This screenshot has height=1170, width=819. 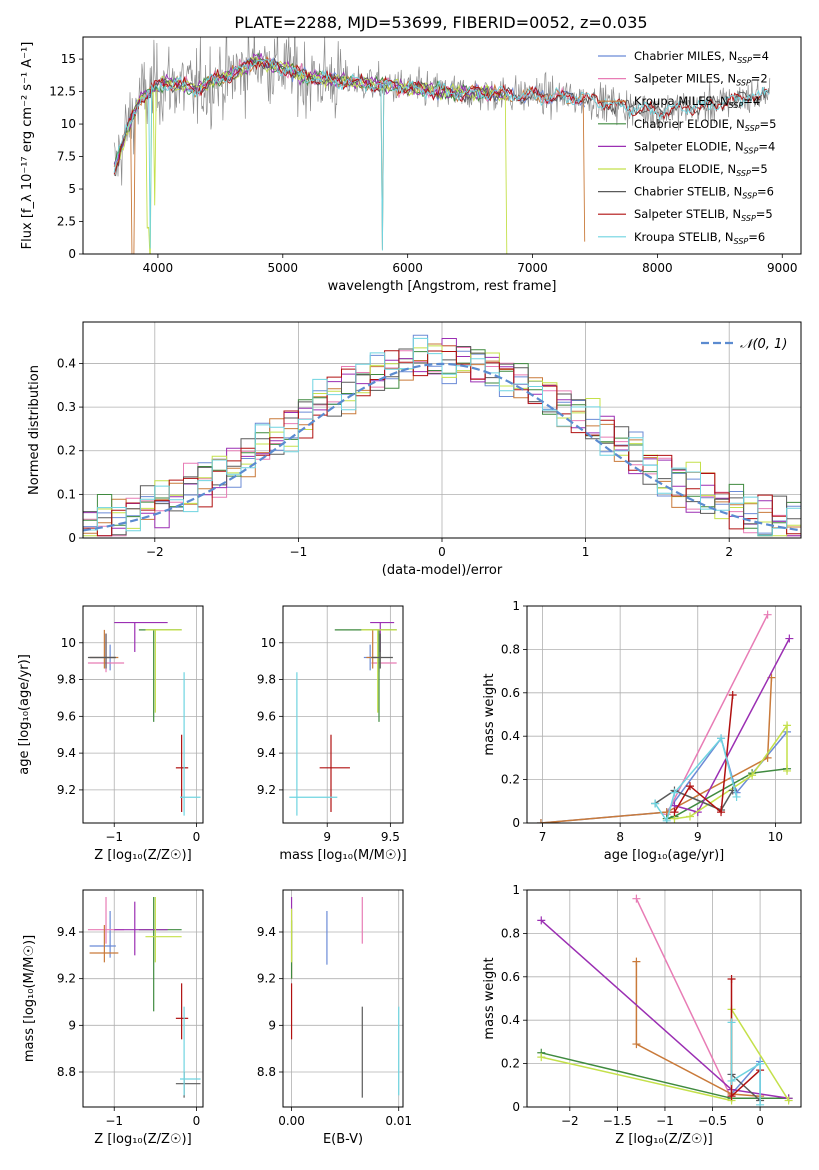 What do you see at coordinates (349, 115) in the screenshot?
I see `spectrum-model-salpeter-miles` at bounding box center [349, 115].